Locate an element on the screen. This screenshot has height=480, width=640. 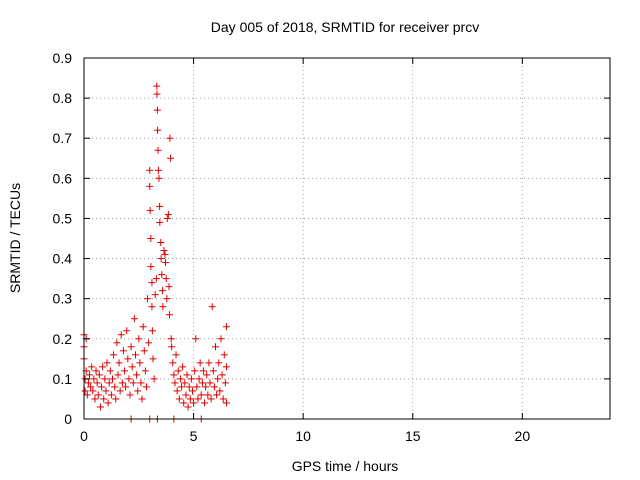
y-tick-label: 0.7 is located at coordinates (63, 138).